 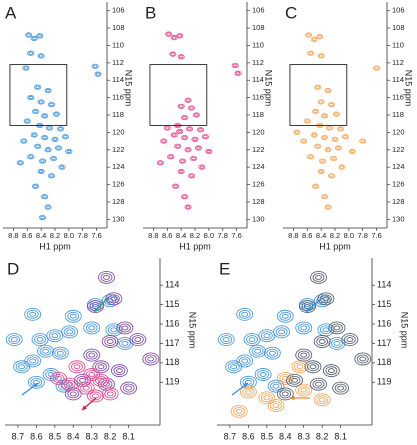 What do you see at coordinates (118, 97) in the screenshot?
I see `y-tick-label: 116` at bounding box center [118, 97].